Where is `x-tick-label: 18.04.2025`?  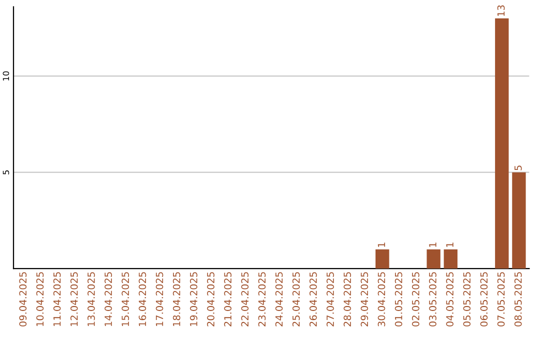 x-tick-label: 18.04.2025 is located at coordinates (176, 299).